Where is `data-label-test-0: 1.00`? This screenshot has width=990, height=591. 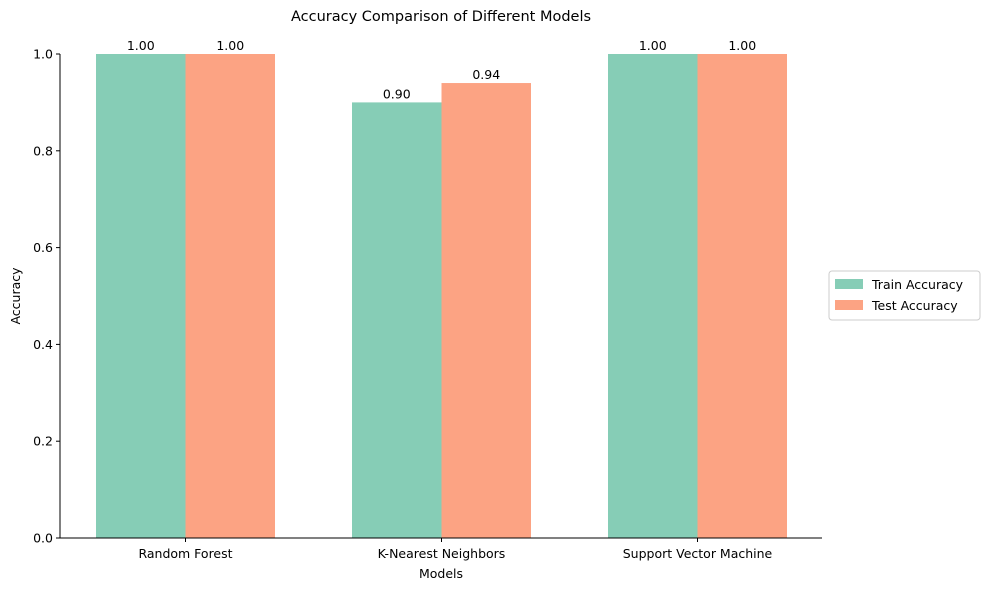
data-label-test-0: 1.00 is located at coordinates (230, 45).